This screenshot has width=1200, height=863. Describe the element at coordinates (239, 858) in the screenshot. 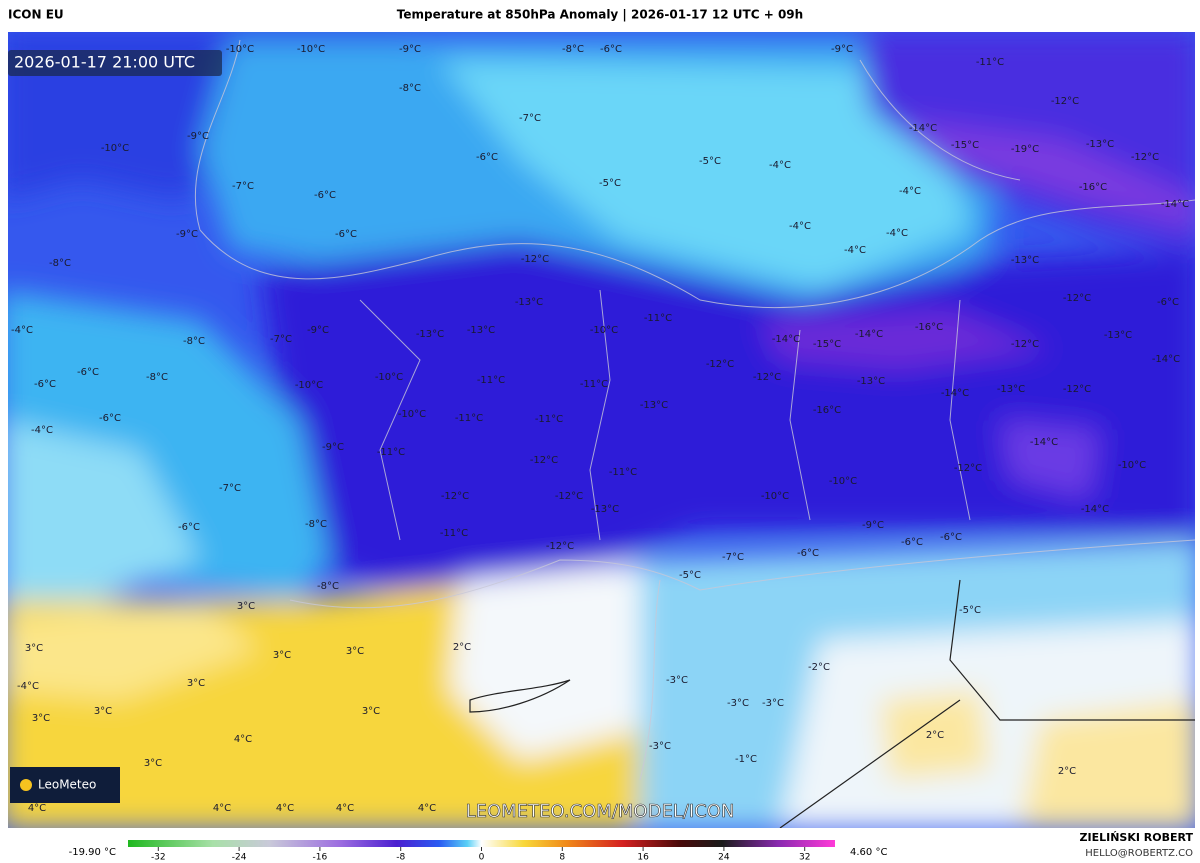

I see `colorbar-tick-label: -24` at that location.